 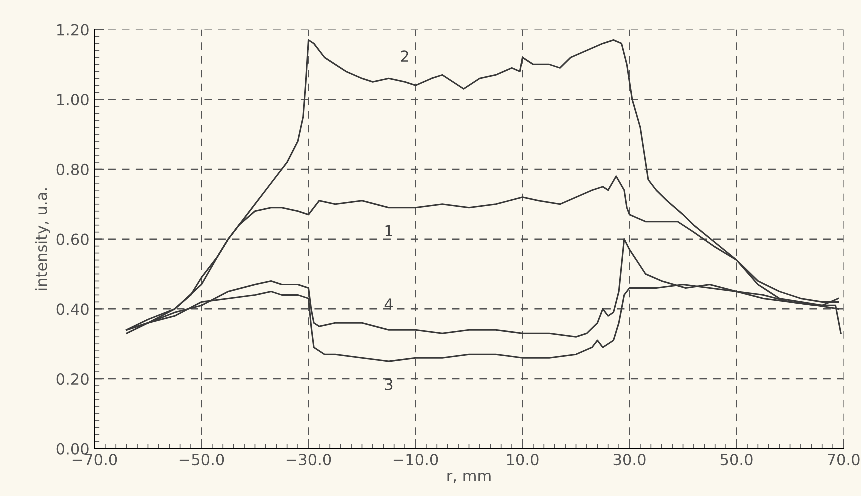 I want to click on y-tick-label: 0.60, so click(x=72, y=240).